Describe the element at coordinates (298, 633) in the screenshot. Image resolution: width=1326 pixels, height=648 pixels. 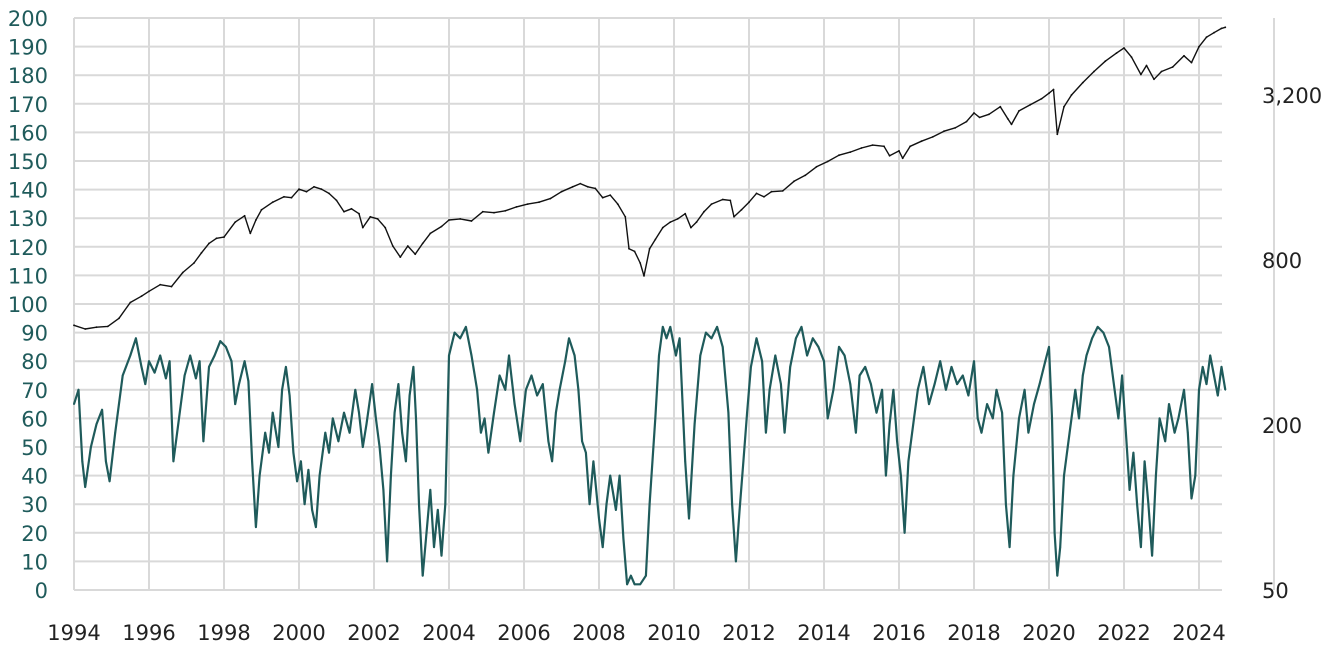
I see `x-tick-label: 2000` at that location.